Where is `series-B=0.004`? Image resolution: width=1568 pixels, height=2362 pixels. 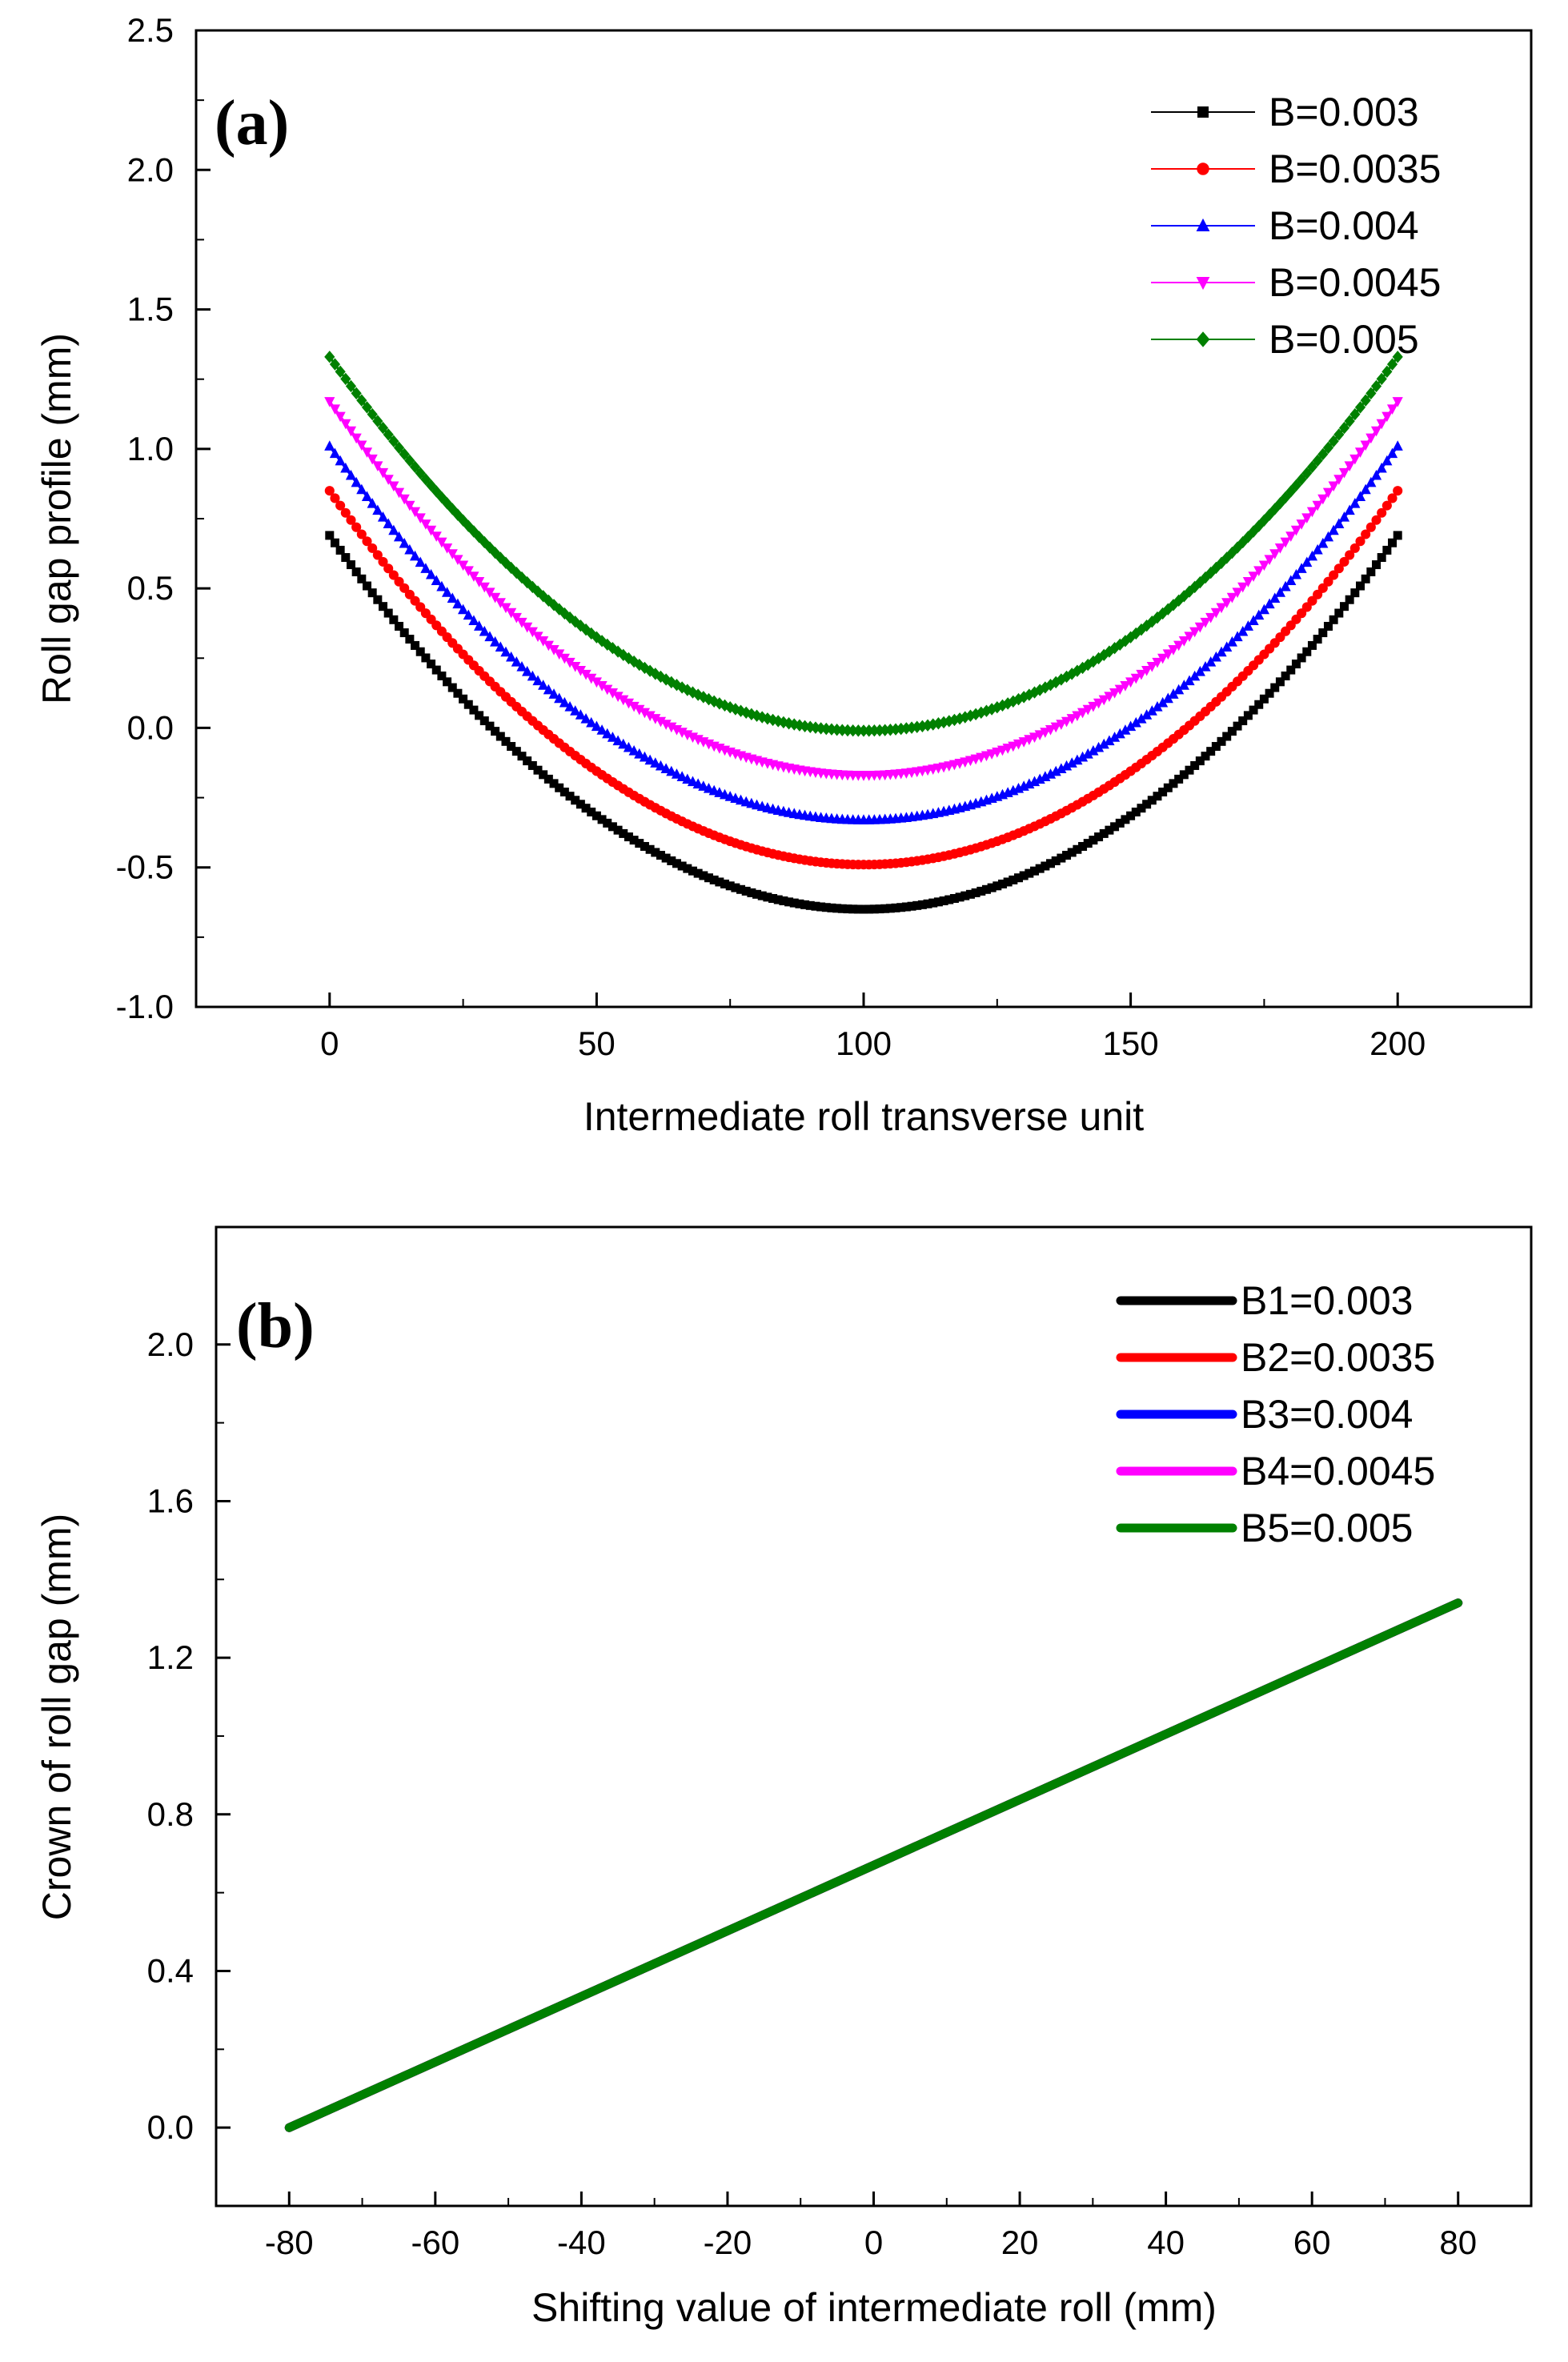 series-B=0.004 is located at coordinates (863, 632).